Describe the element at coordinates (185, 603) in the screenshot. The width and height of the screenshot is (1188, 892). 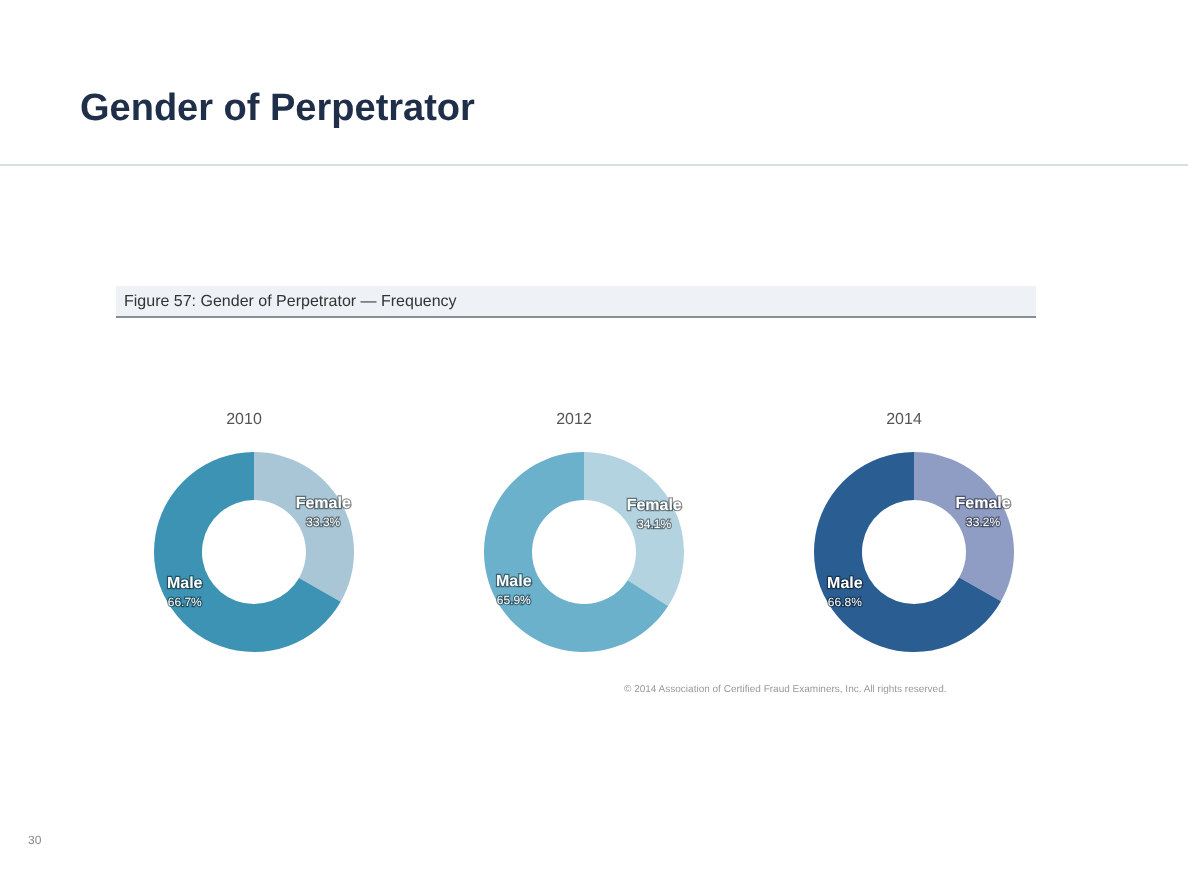
I see `data-label: 66.7%` at that location.